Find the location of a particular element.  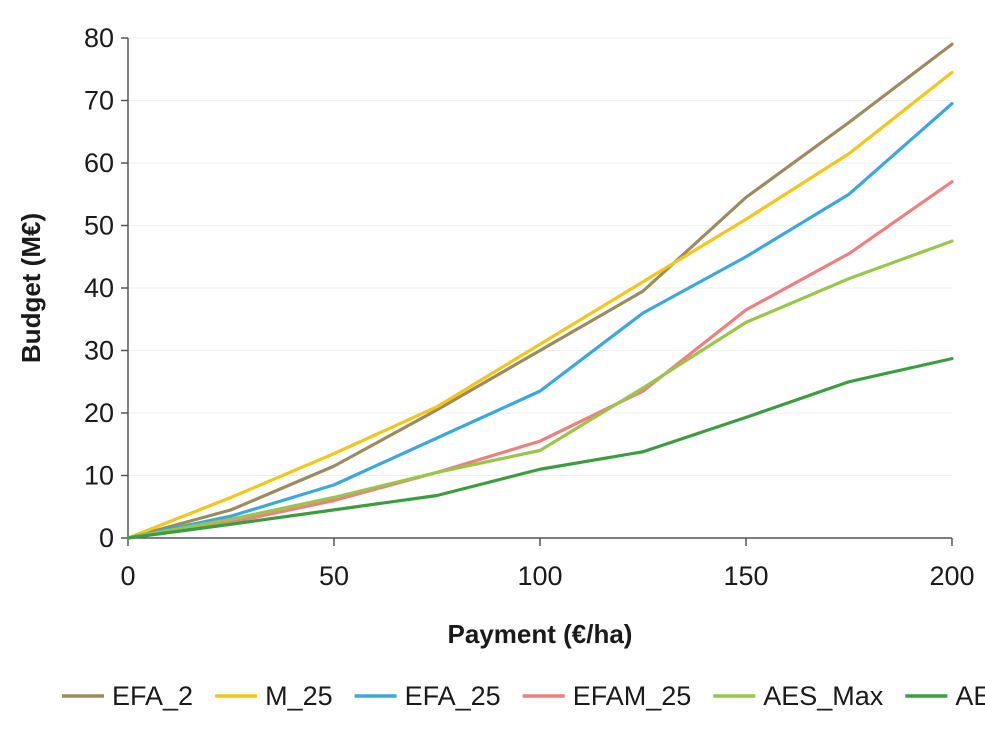

legend-label: AES_Max is located at coordinates (823, 696).